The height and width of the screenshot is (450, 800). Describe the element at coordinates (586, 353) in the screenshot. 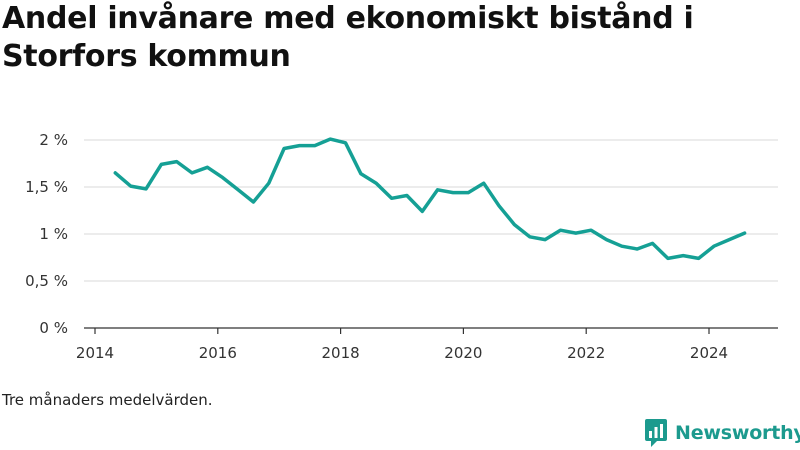

I see `x-tick-label: 2022` at that location.